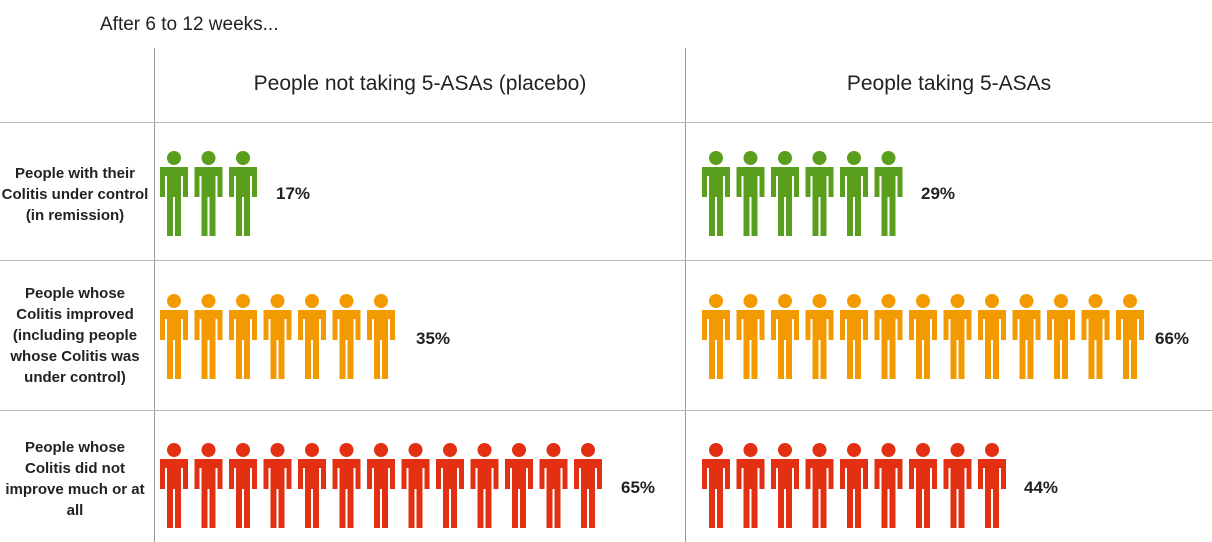 The width and height of the screenshot is (1212, 542). I want to click on value-label-not-improved-placebo: 65%, so click(638, 487).